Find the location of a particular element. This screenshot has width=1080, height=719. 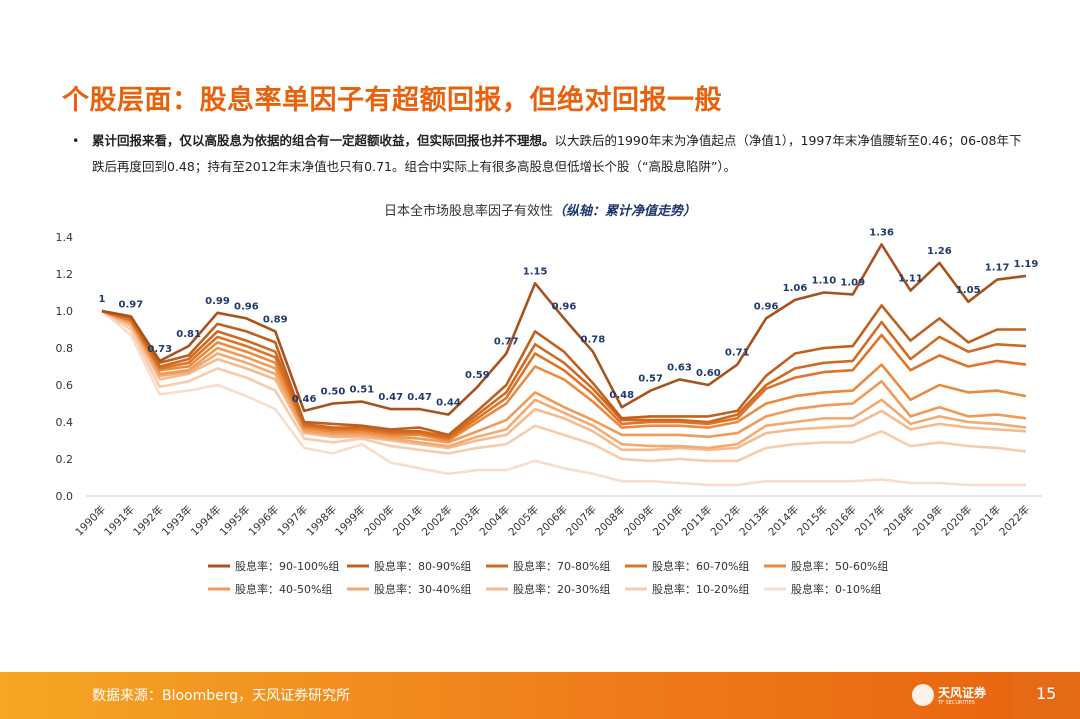

data-label: 1.09 is located at coordinates (852, 282).